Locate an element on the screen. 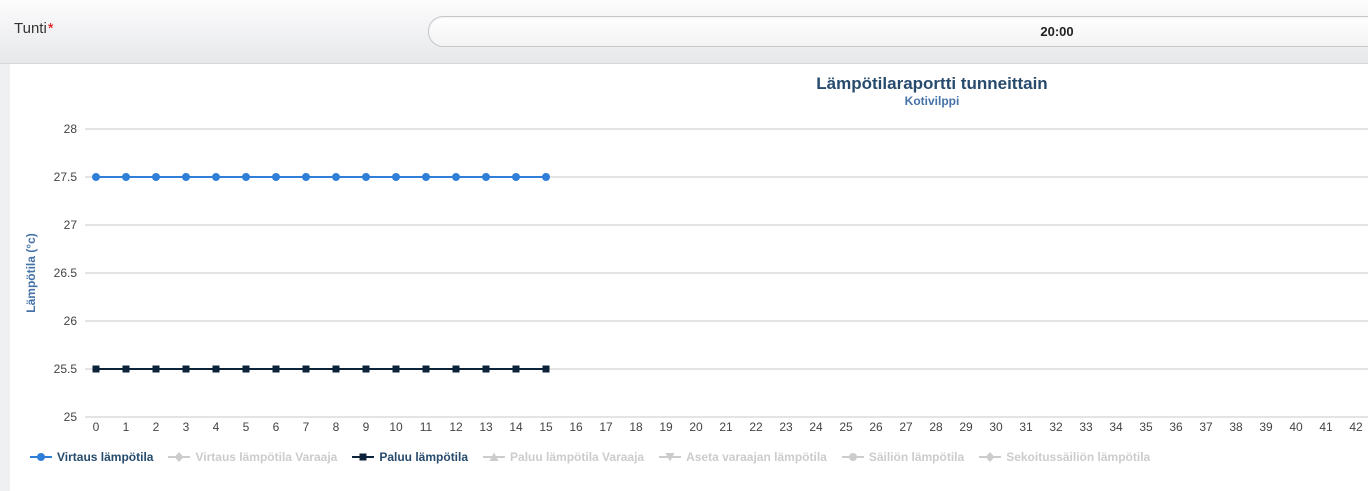  x-tick-label: 6 is located at coordinates (276, 427).